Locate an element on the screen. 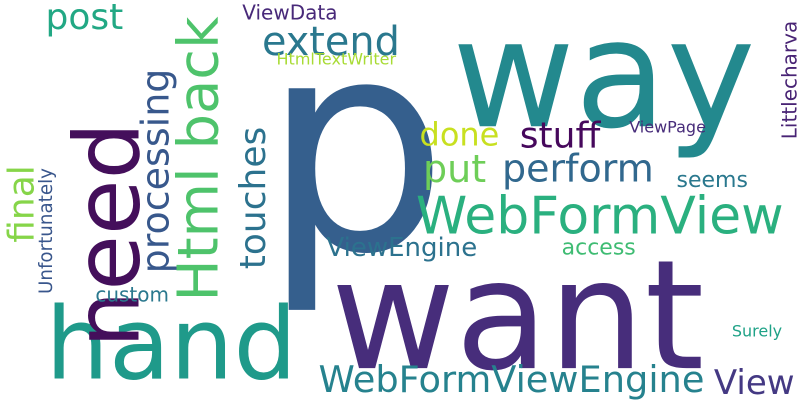 The image size is (800, 400). word-processing: processing is located at coordinates (155, 171).